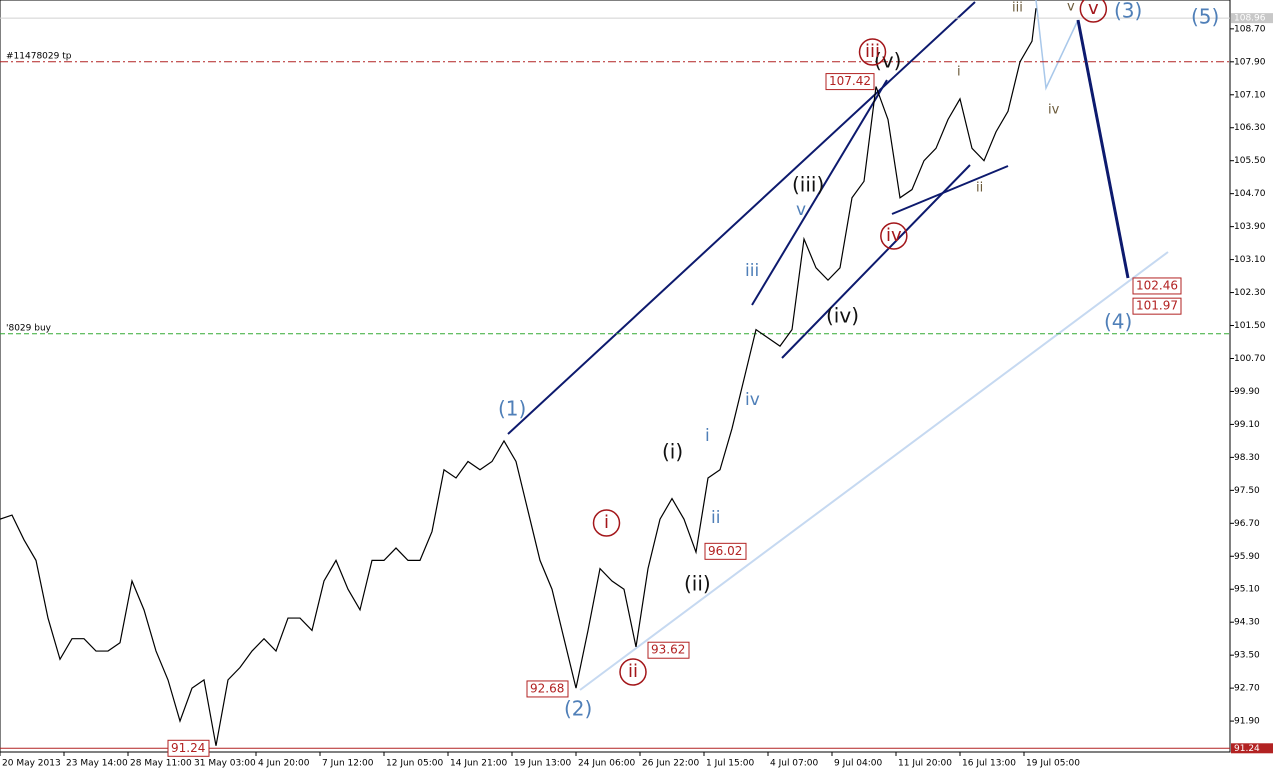 The image size is (1273, 776). I want to click on y-tick-label: 107.10, so click(1250, 95).